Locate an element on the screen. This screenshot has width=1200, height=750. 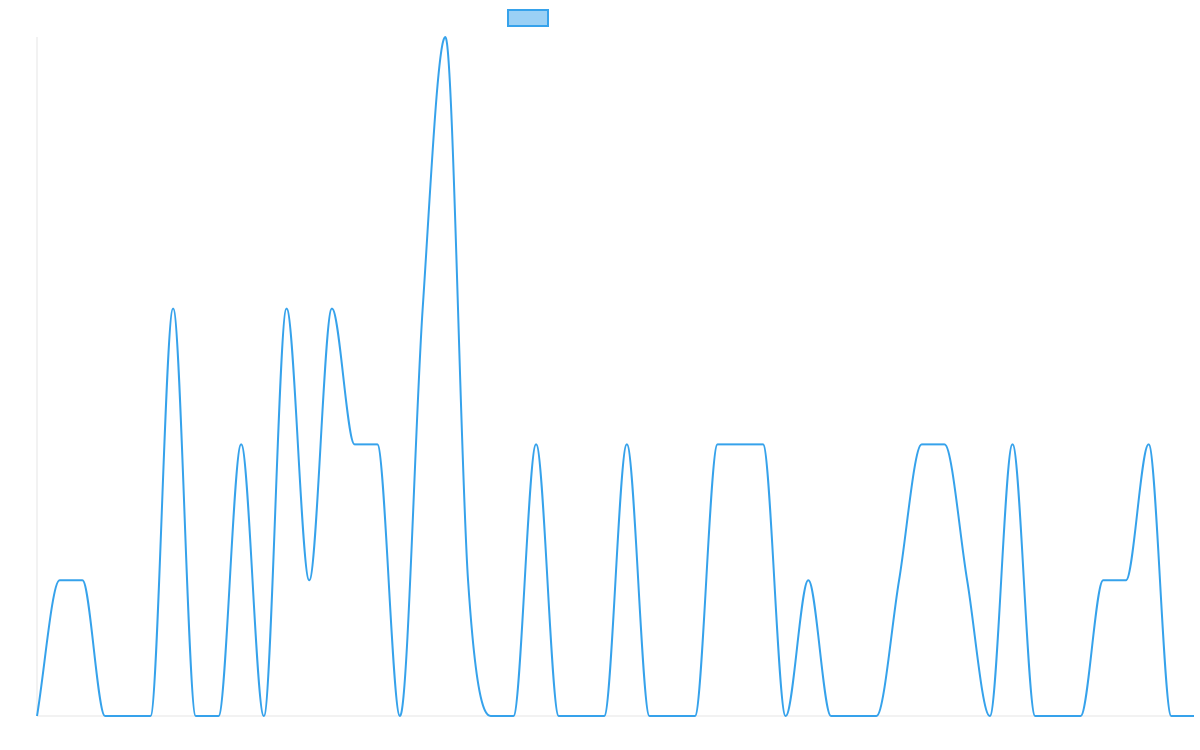
legend is located at coordinates (528, 18).